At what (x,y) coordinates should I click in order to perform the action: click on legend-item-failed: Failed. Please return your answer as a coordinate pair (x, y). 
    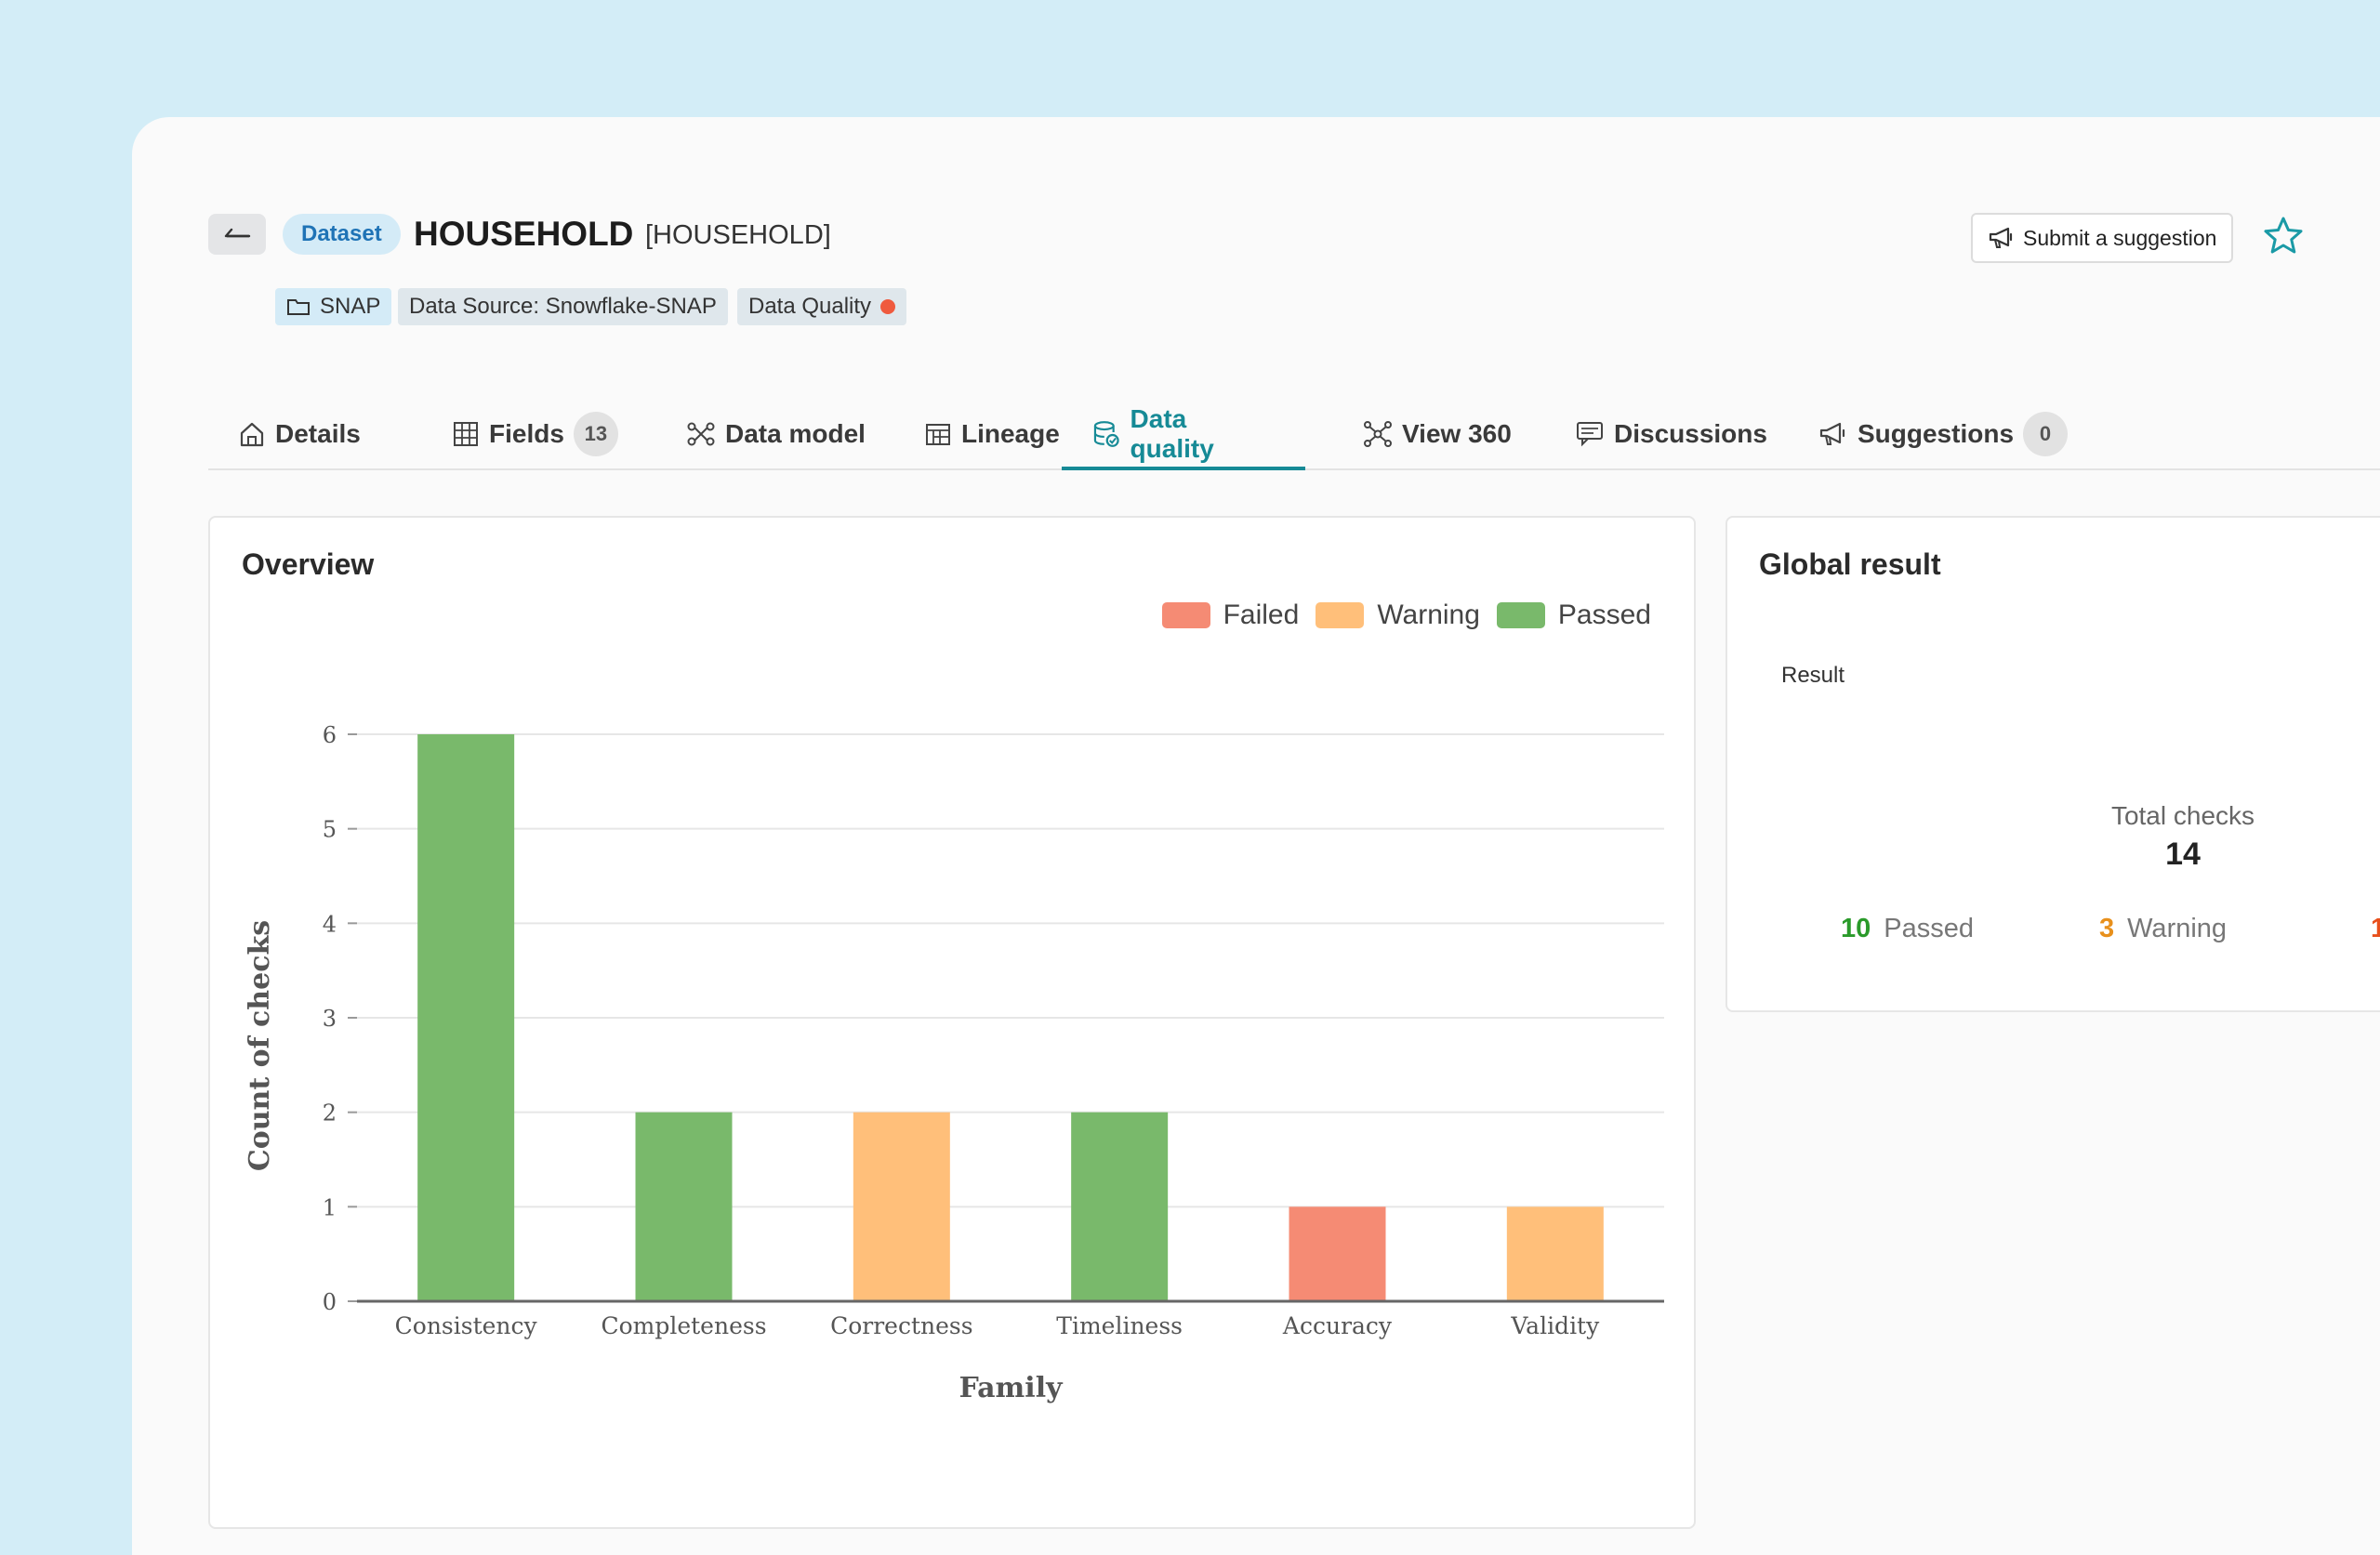
    Looking at the image, I should click on (1230, 615).